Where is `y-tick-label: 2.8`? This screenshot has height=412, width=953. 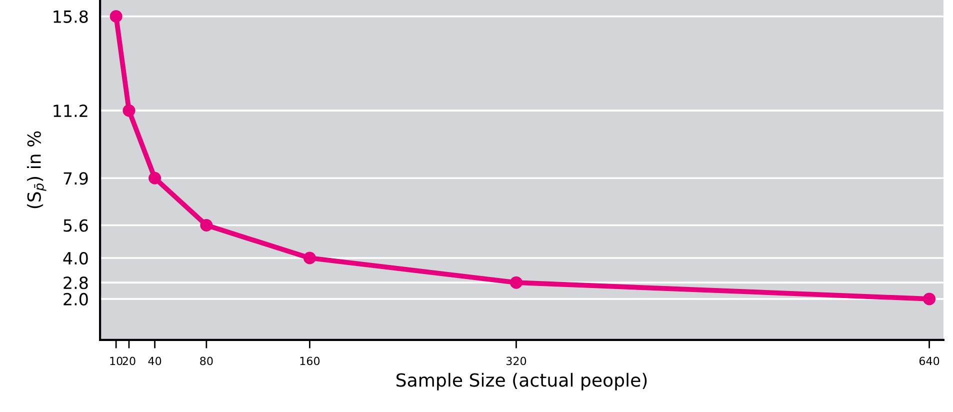 y-tick-label: 2.8 is located at coordinates (76, 283).